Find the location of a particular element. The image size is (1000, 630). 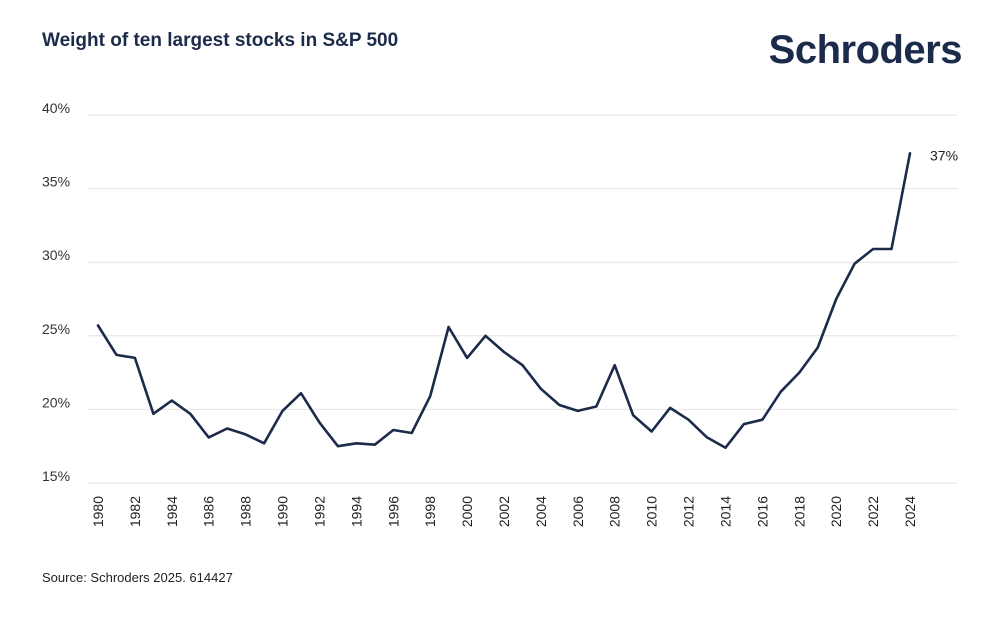

x-tick-label: 1992 is located at coordinates (319, 511).